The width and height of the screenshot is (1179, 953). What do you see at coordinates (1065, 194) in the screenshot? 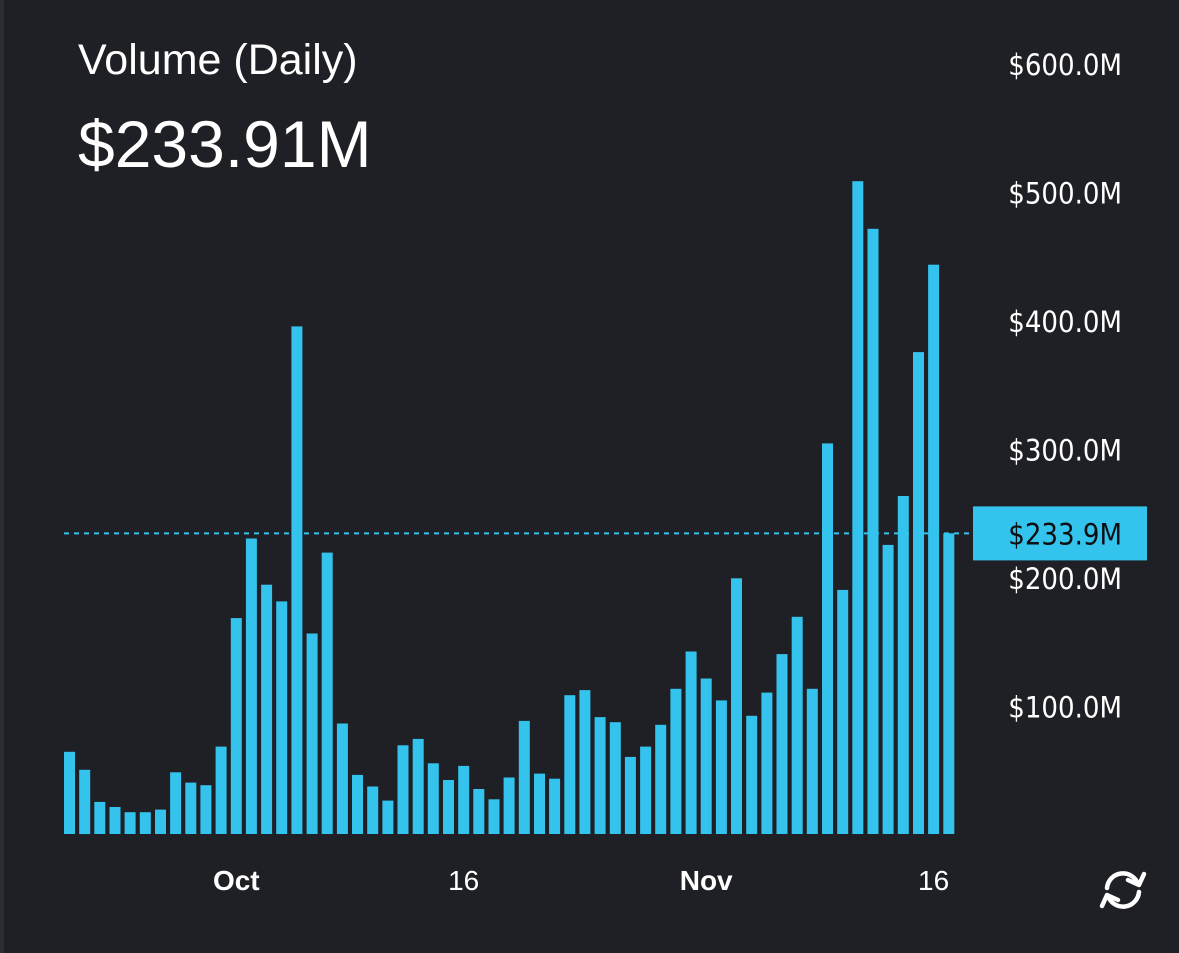
I see `y-axis-tick-label: $500.0M` at bounding box center [1065, 194].